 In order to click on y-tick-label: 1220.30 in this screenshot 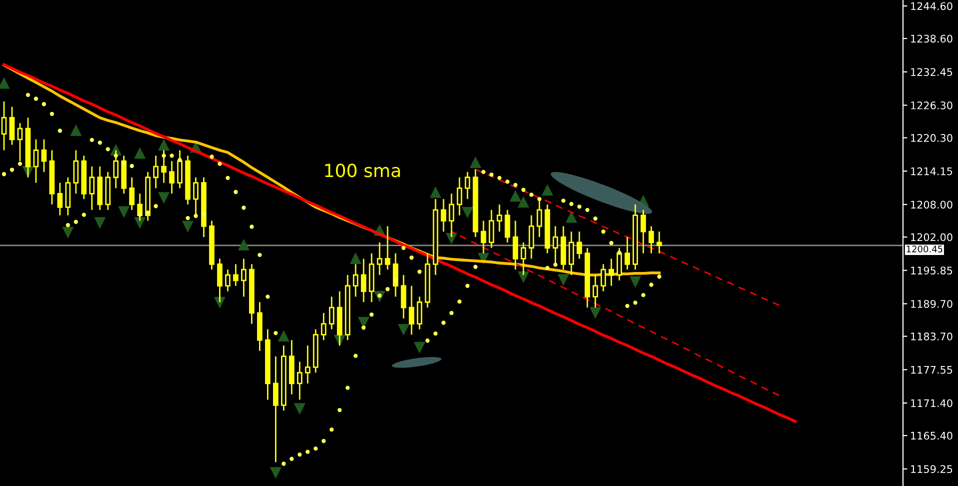, I will do `click(931, 138)`.